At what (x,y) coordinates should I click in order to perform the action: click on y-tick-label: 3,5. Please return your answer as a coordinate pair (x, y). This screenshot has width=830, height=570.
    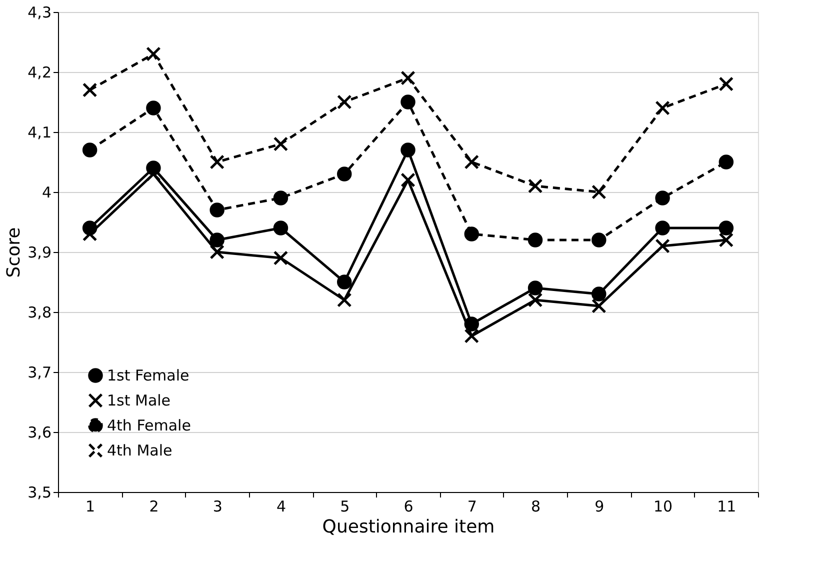
    Looking at the image, I should click on (40, 493).